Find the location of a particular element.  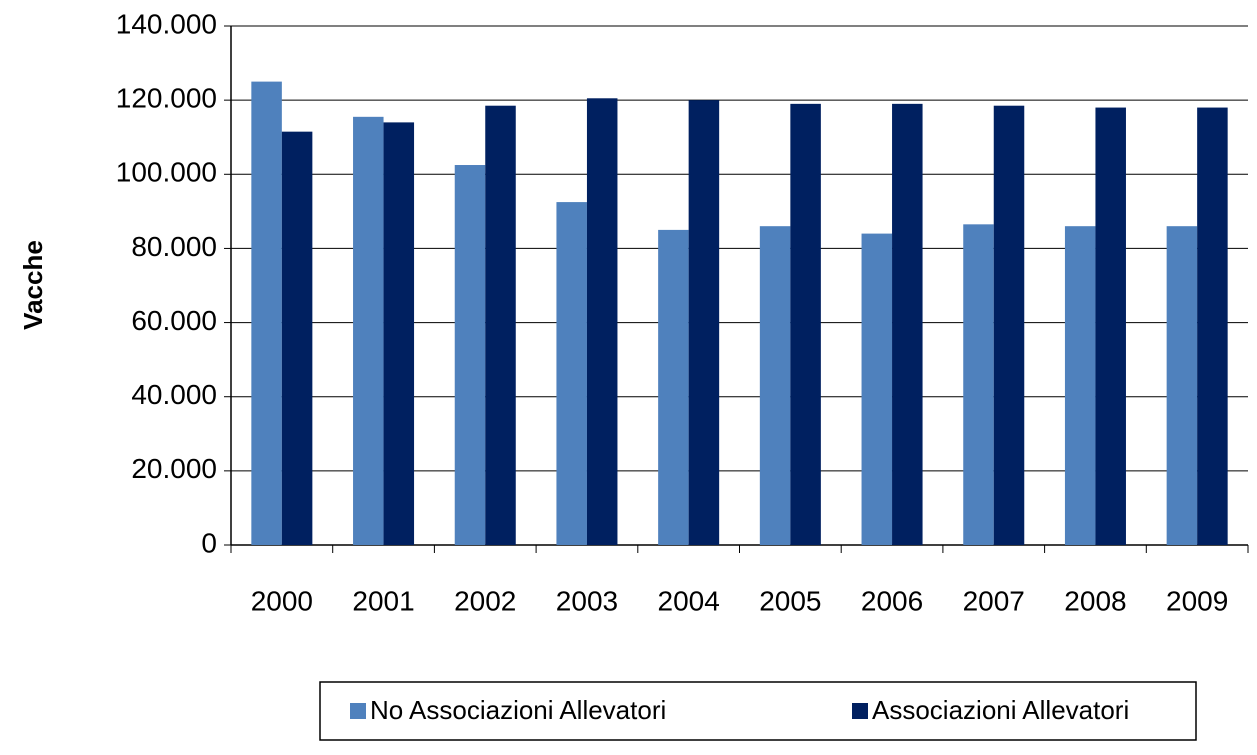

x-tick-label: 2001 is located at coordinates (383, 600).